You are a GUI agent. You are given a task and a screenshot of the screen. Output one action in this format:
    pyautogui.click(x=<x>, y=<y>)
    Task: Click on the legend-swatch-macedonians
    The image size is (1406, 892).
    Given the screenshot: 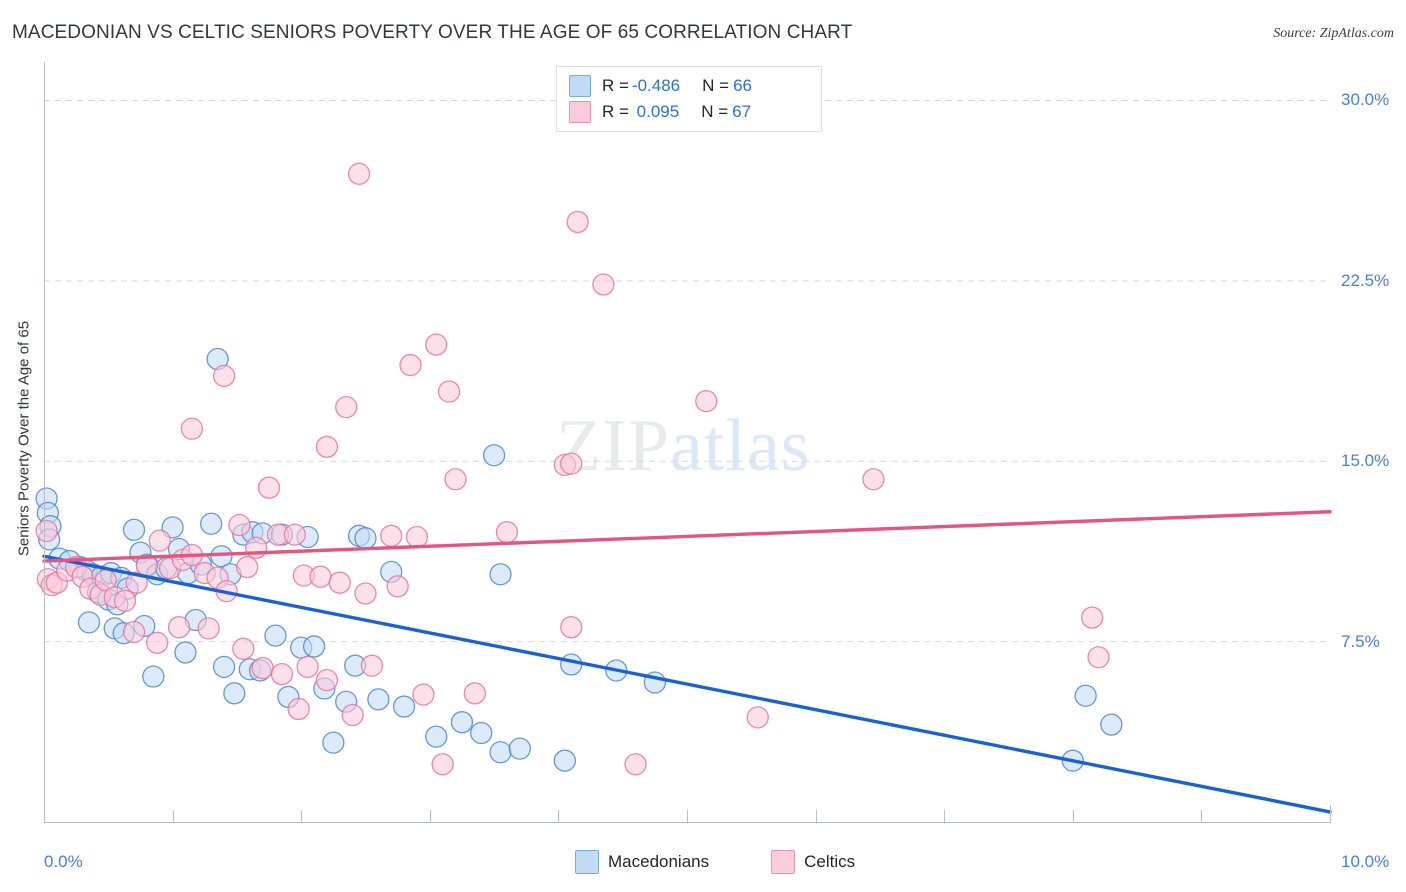 What is the action you would take?
    pyautogui.click(x=580, y=86)
    